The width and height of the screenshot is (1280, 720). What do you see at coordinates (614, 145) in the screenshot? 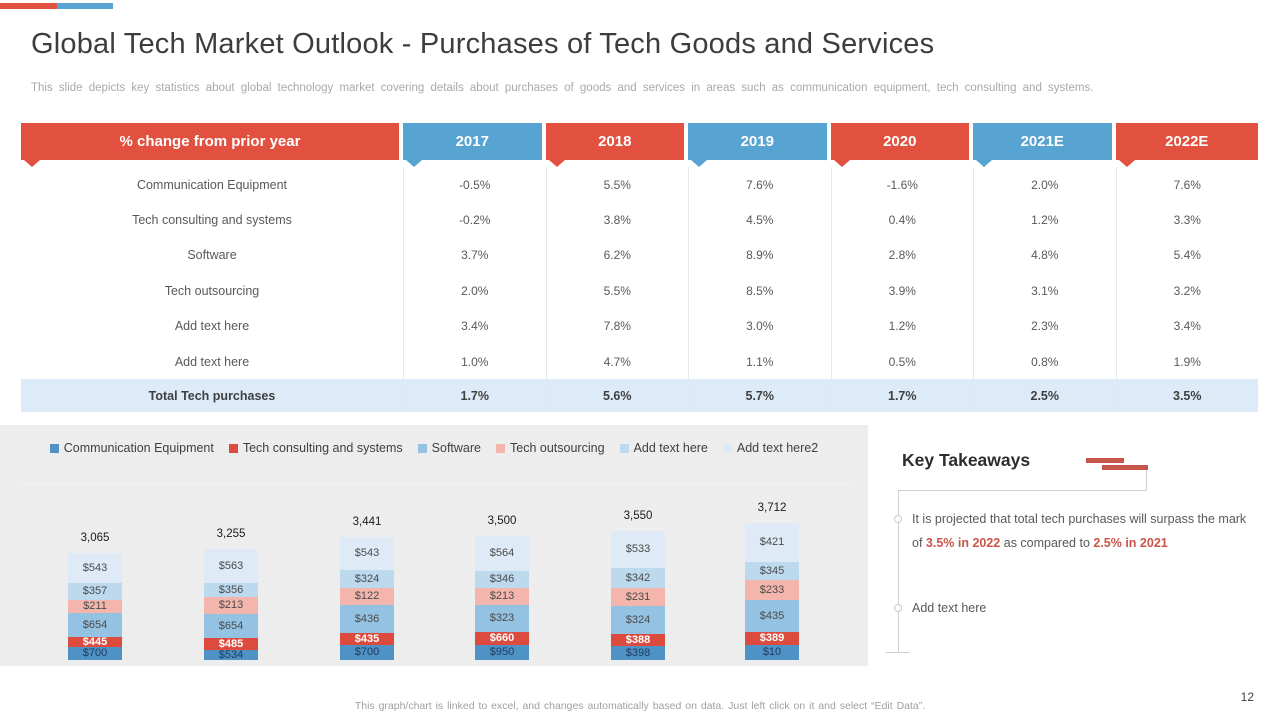
I see `table-col-header-2018: 2018` at bounding box center [614, 145].